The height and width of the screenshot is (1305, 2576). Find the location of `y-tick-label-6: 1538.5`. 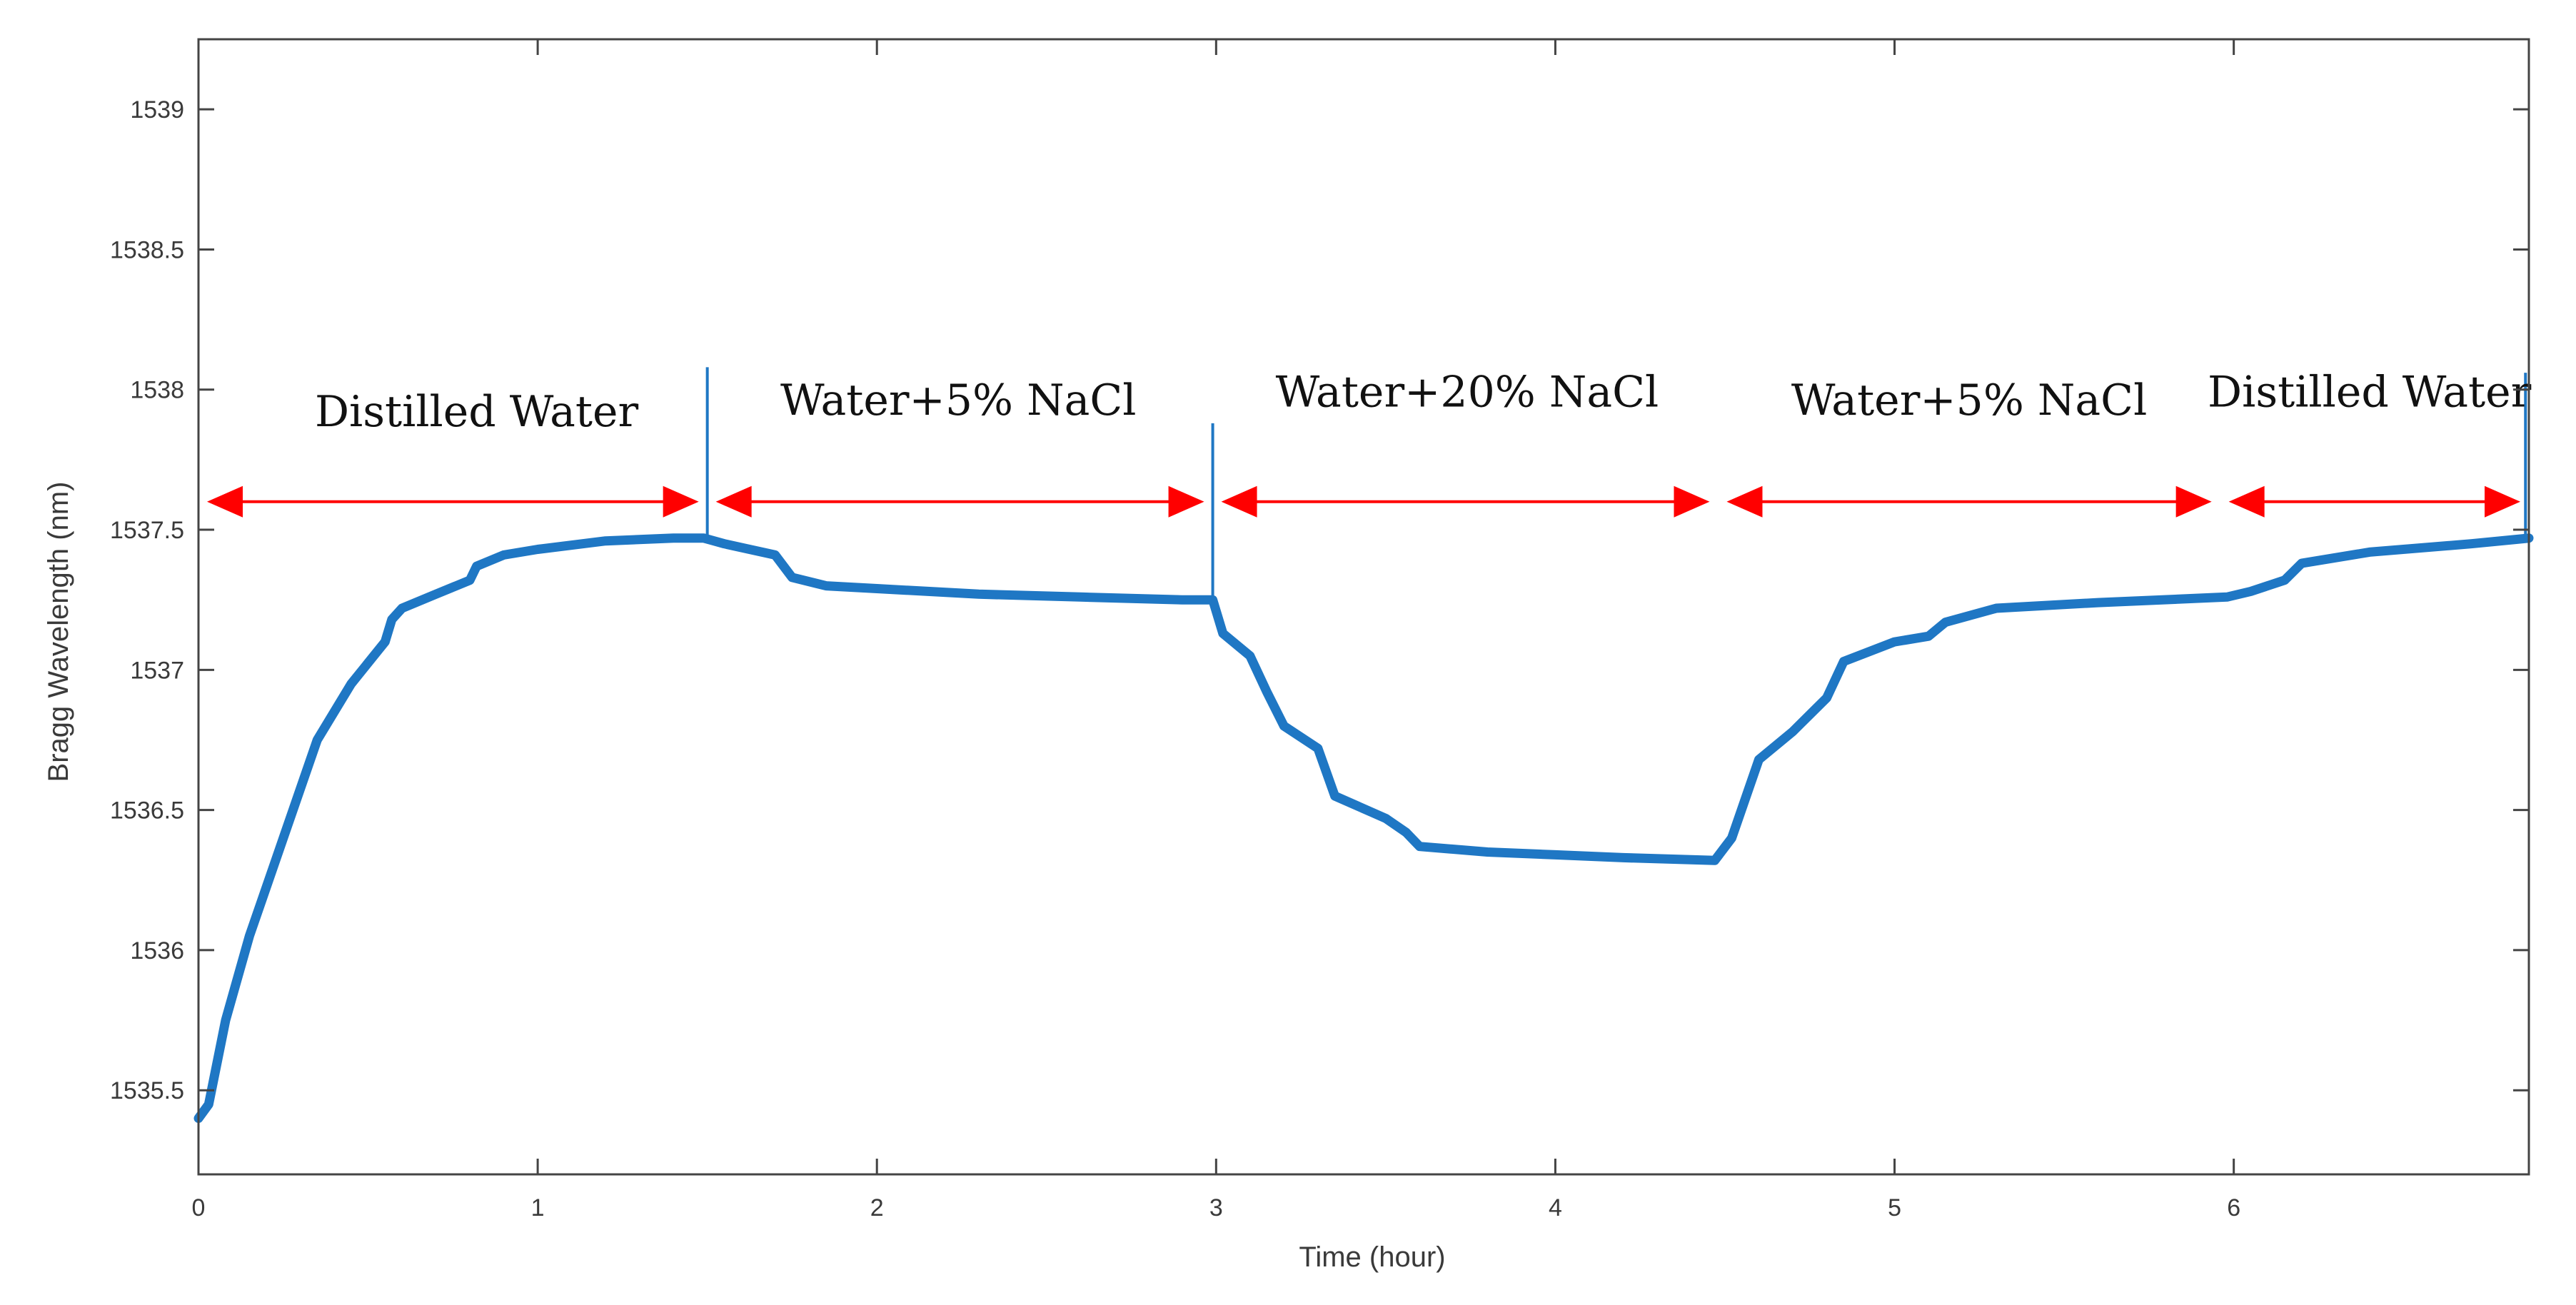

y-tick-label-6: 1538.5 is located at coordinates (147, 249).